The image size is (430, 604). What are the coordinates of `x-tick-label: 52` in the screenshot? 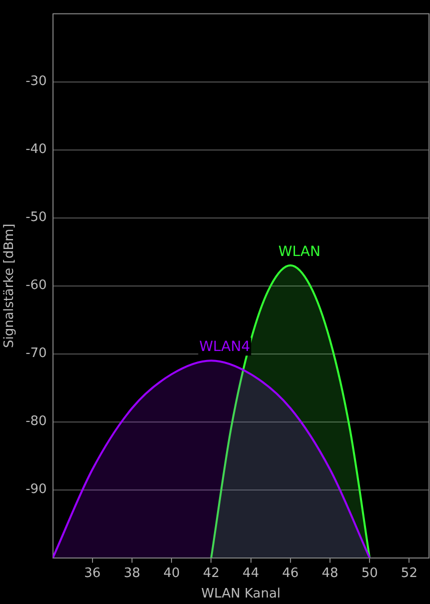 It's located at (409, 573).